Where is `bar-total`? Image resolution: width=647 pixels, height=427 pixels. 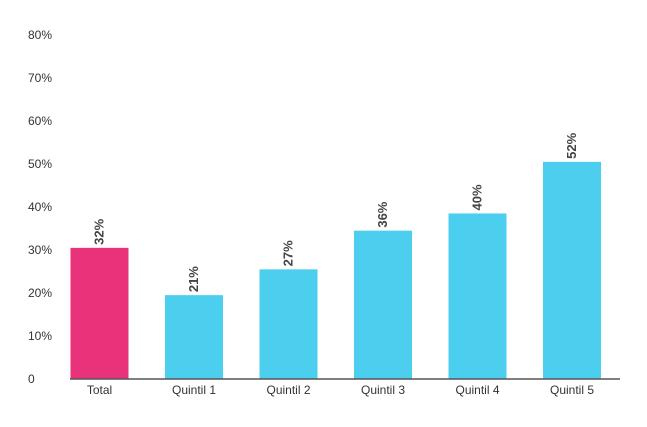 bar-total is located at coordinates (99, 313).